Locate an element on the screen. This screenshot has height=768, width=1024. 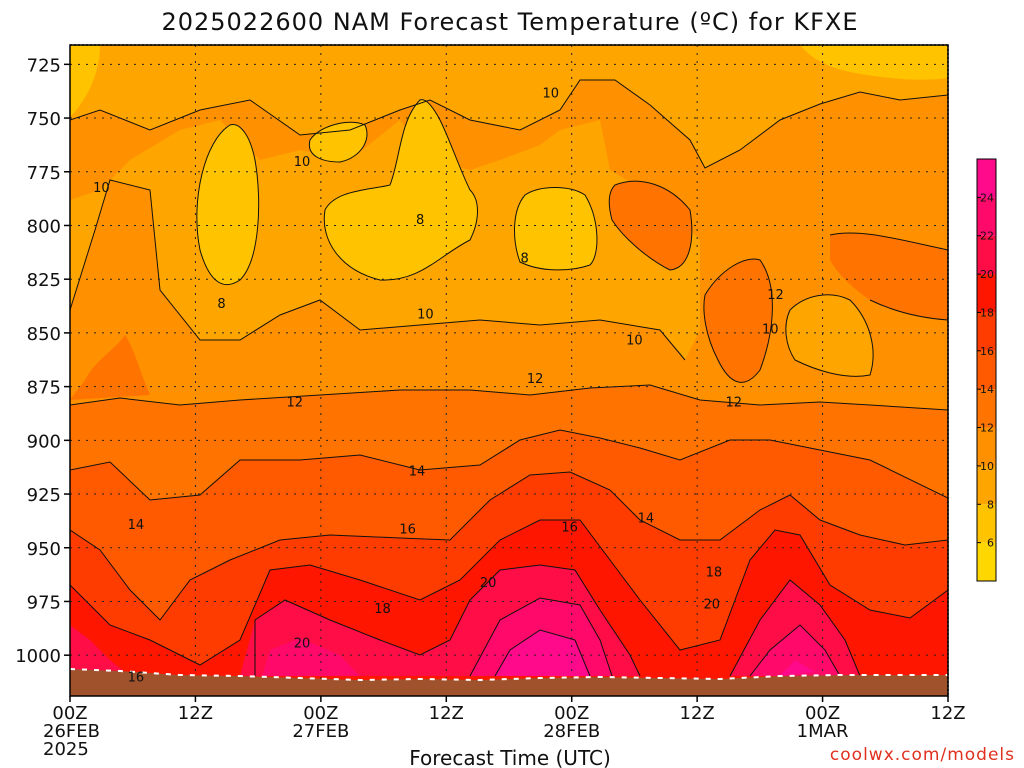
y-tick-label: 800 is located at coordinates (44, 226).